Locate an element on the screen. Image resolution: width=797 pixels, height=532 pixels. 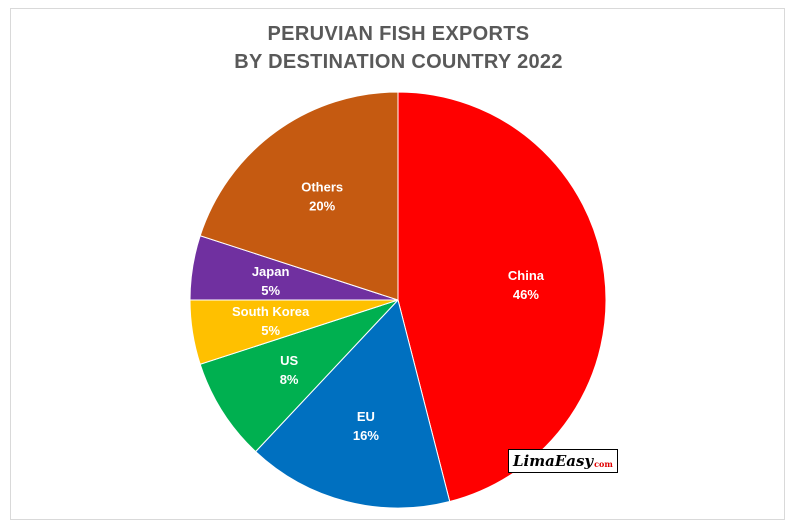
slice-label-us: US is located at coordinates (289, 360).